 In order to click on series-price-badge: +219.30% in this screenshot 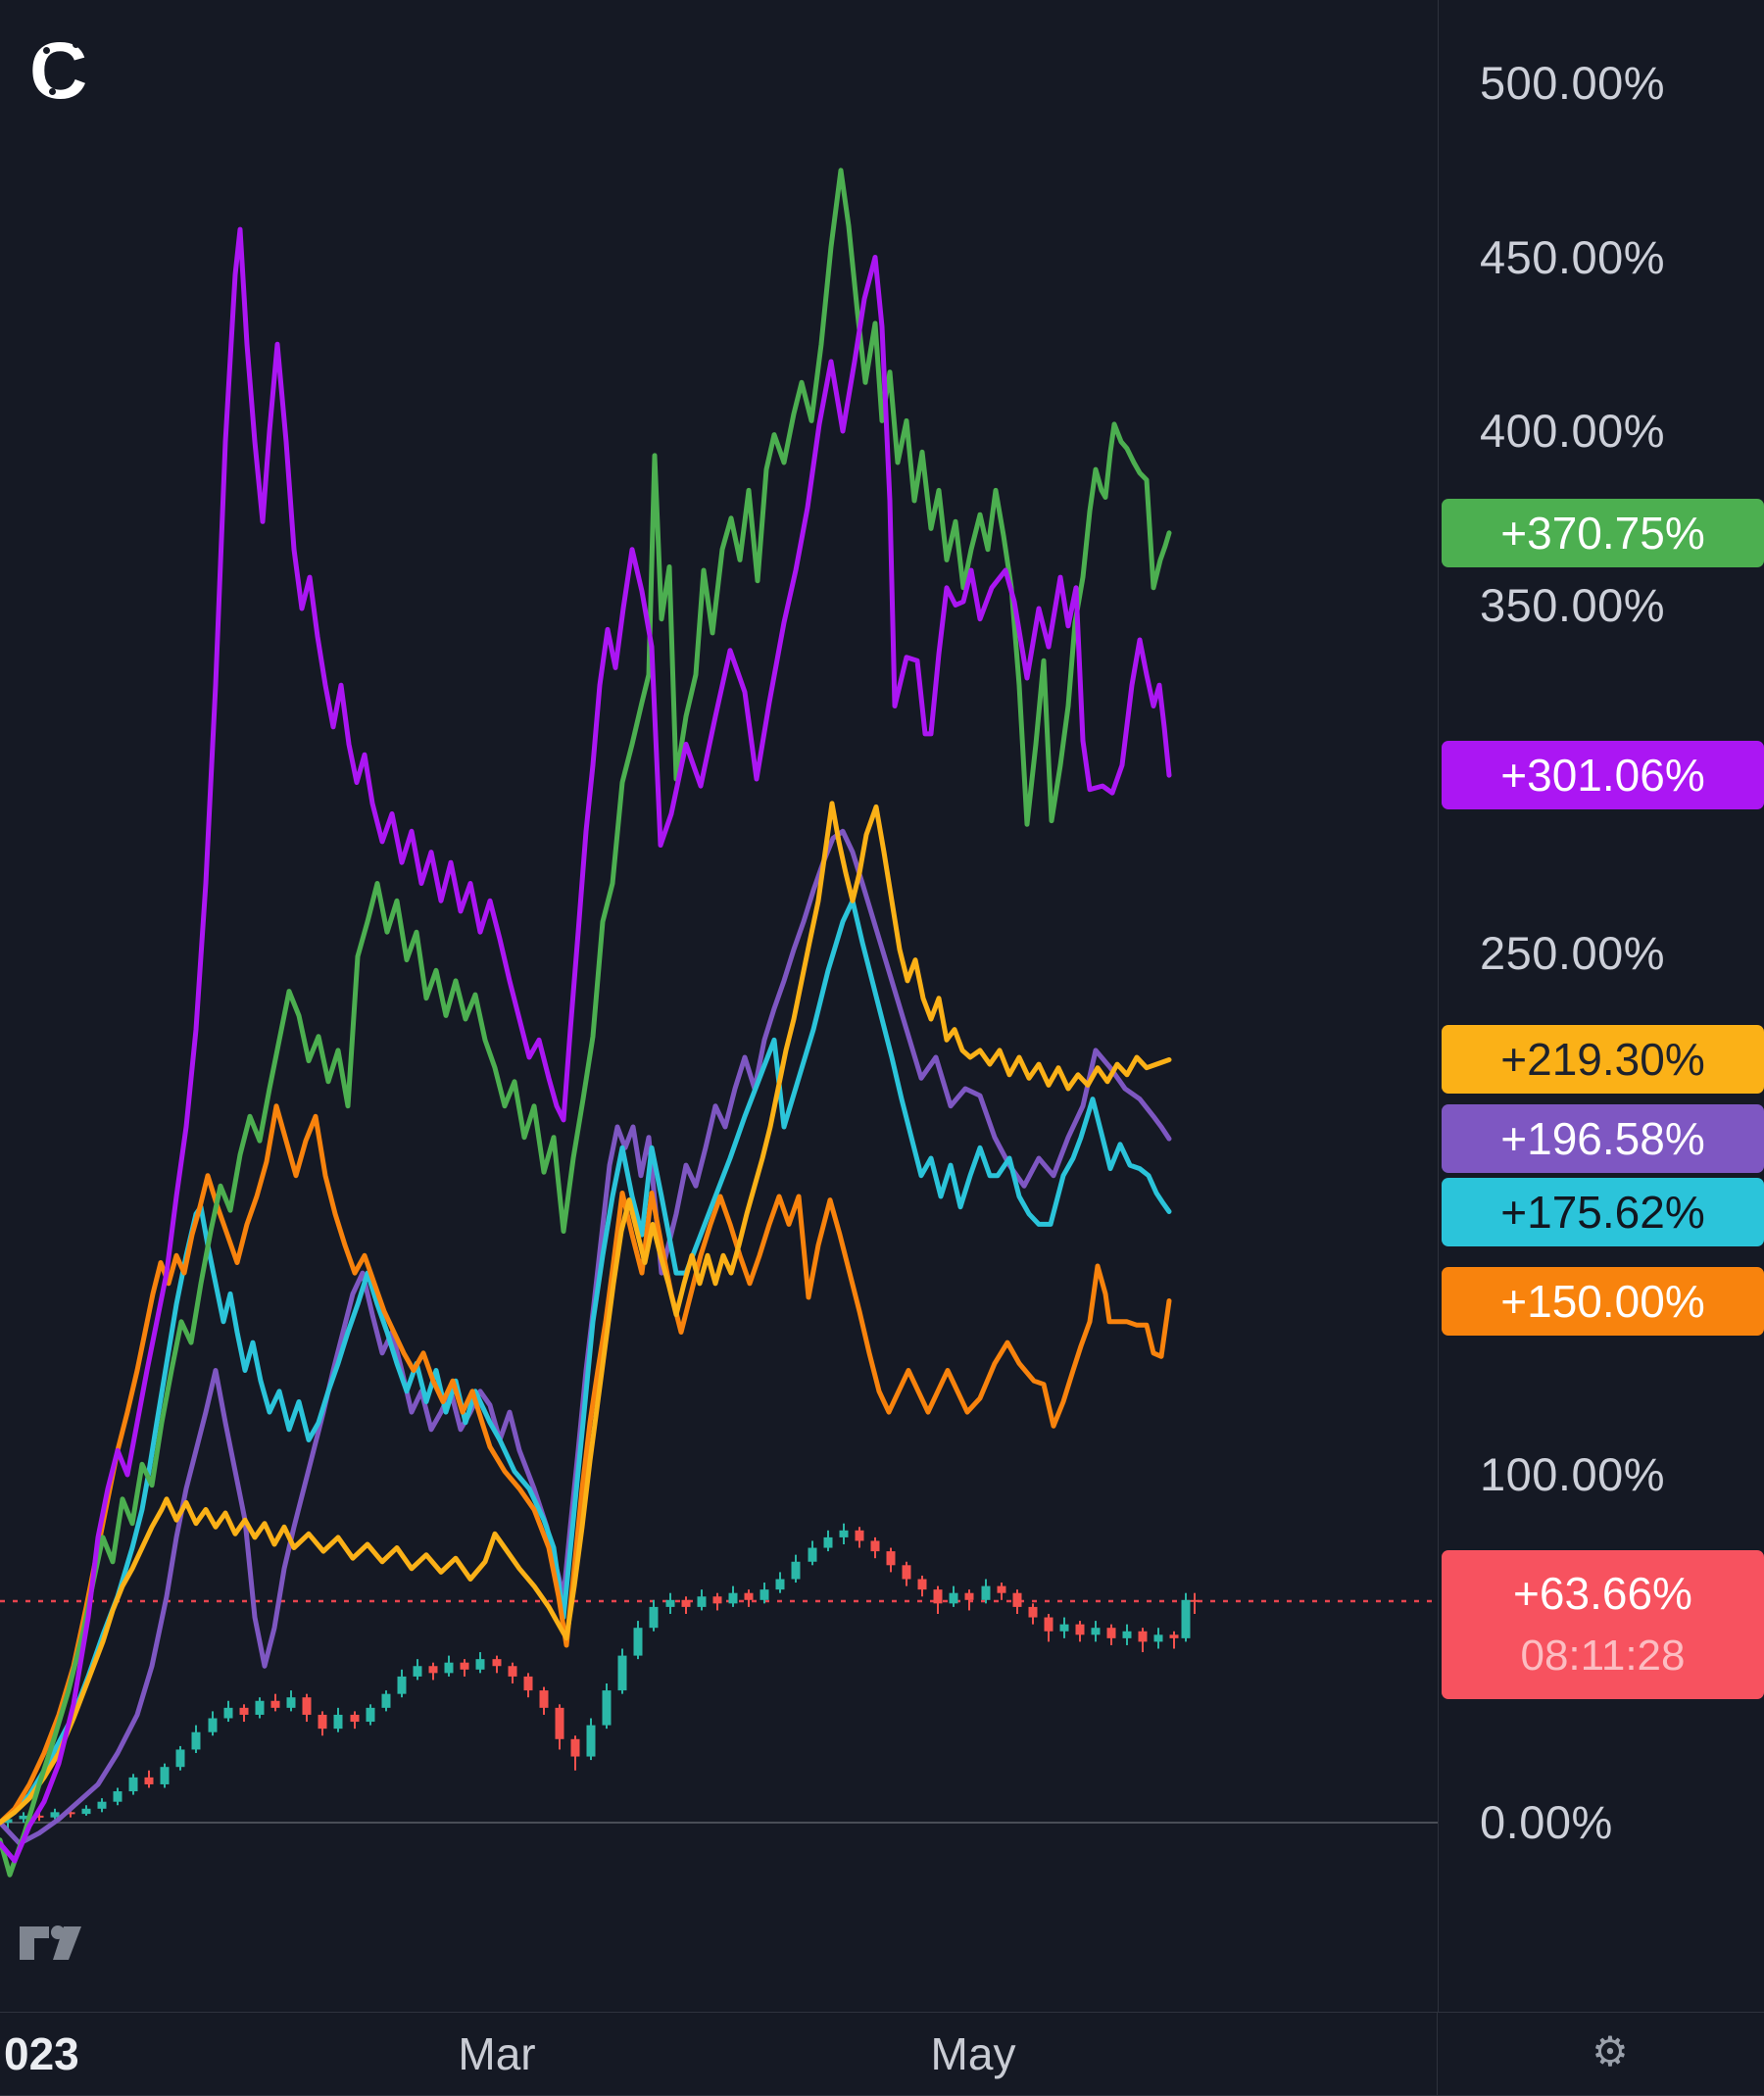, I will do `click(1603, 1060)`.